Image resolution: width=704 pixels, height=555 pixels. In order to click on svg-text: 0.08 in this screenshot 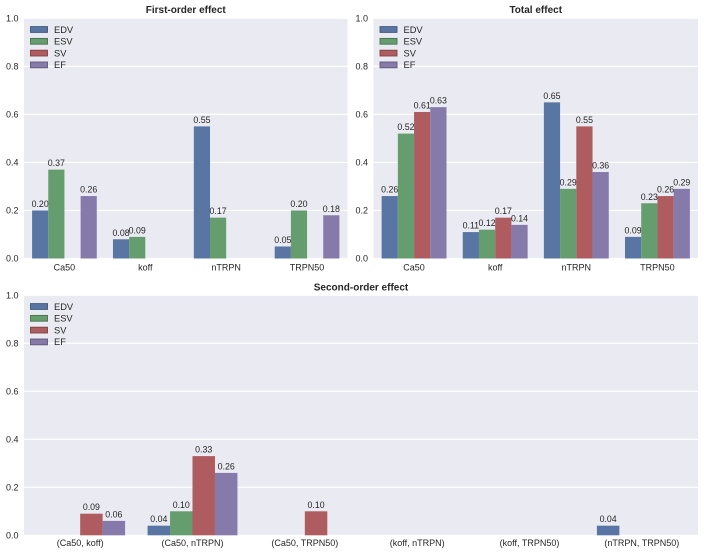, I will do `click(120, 233)`.